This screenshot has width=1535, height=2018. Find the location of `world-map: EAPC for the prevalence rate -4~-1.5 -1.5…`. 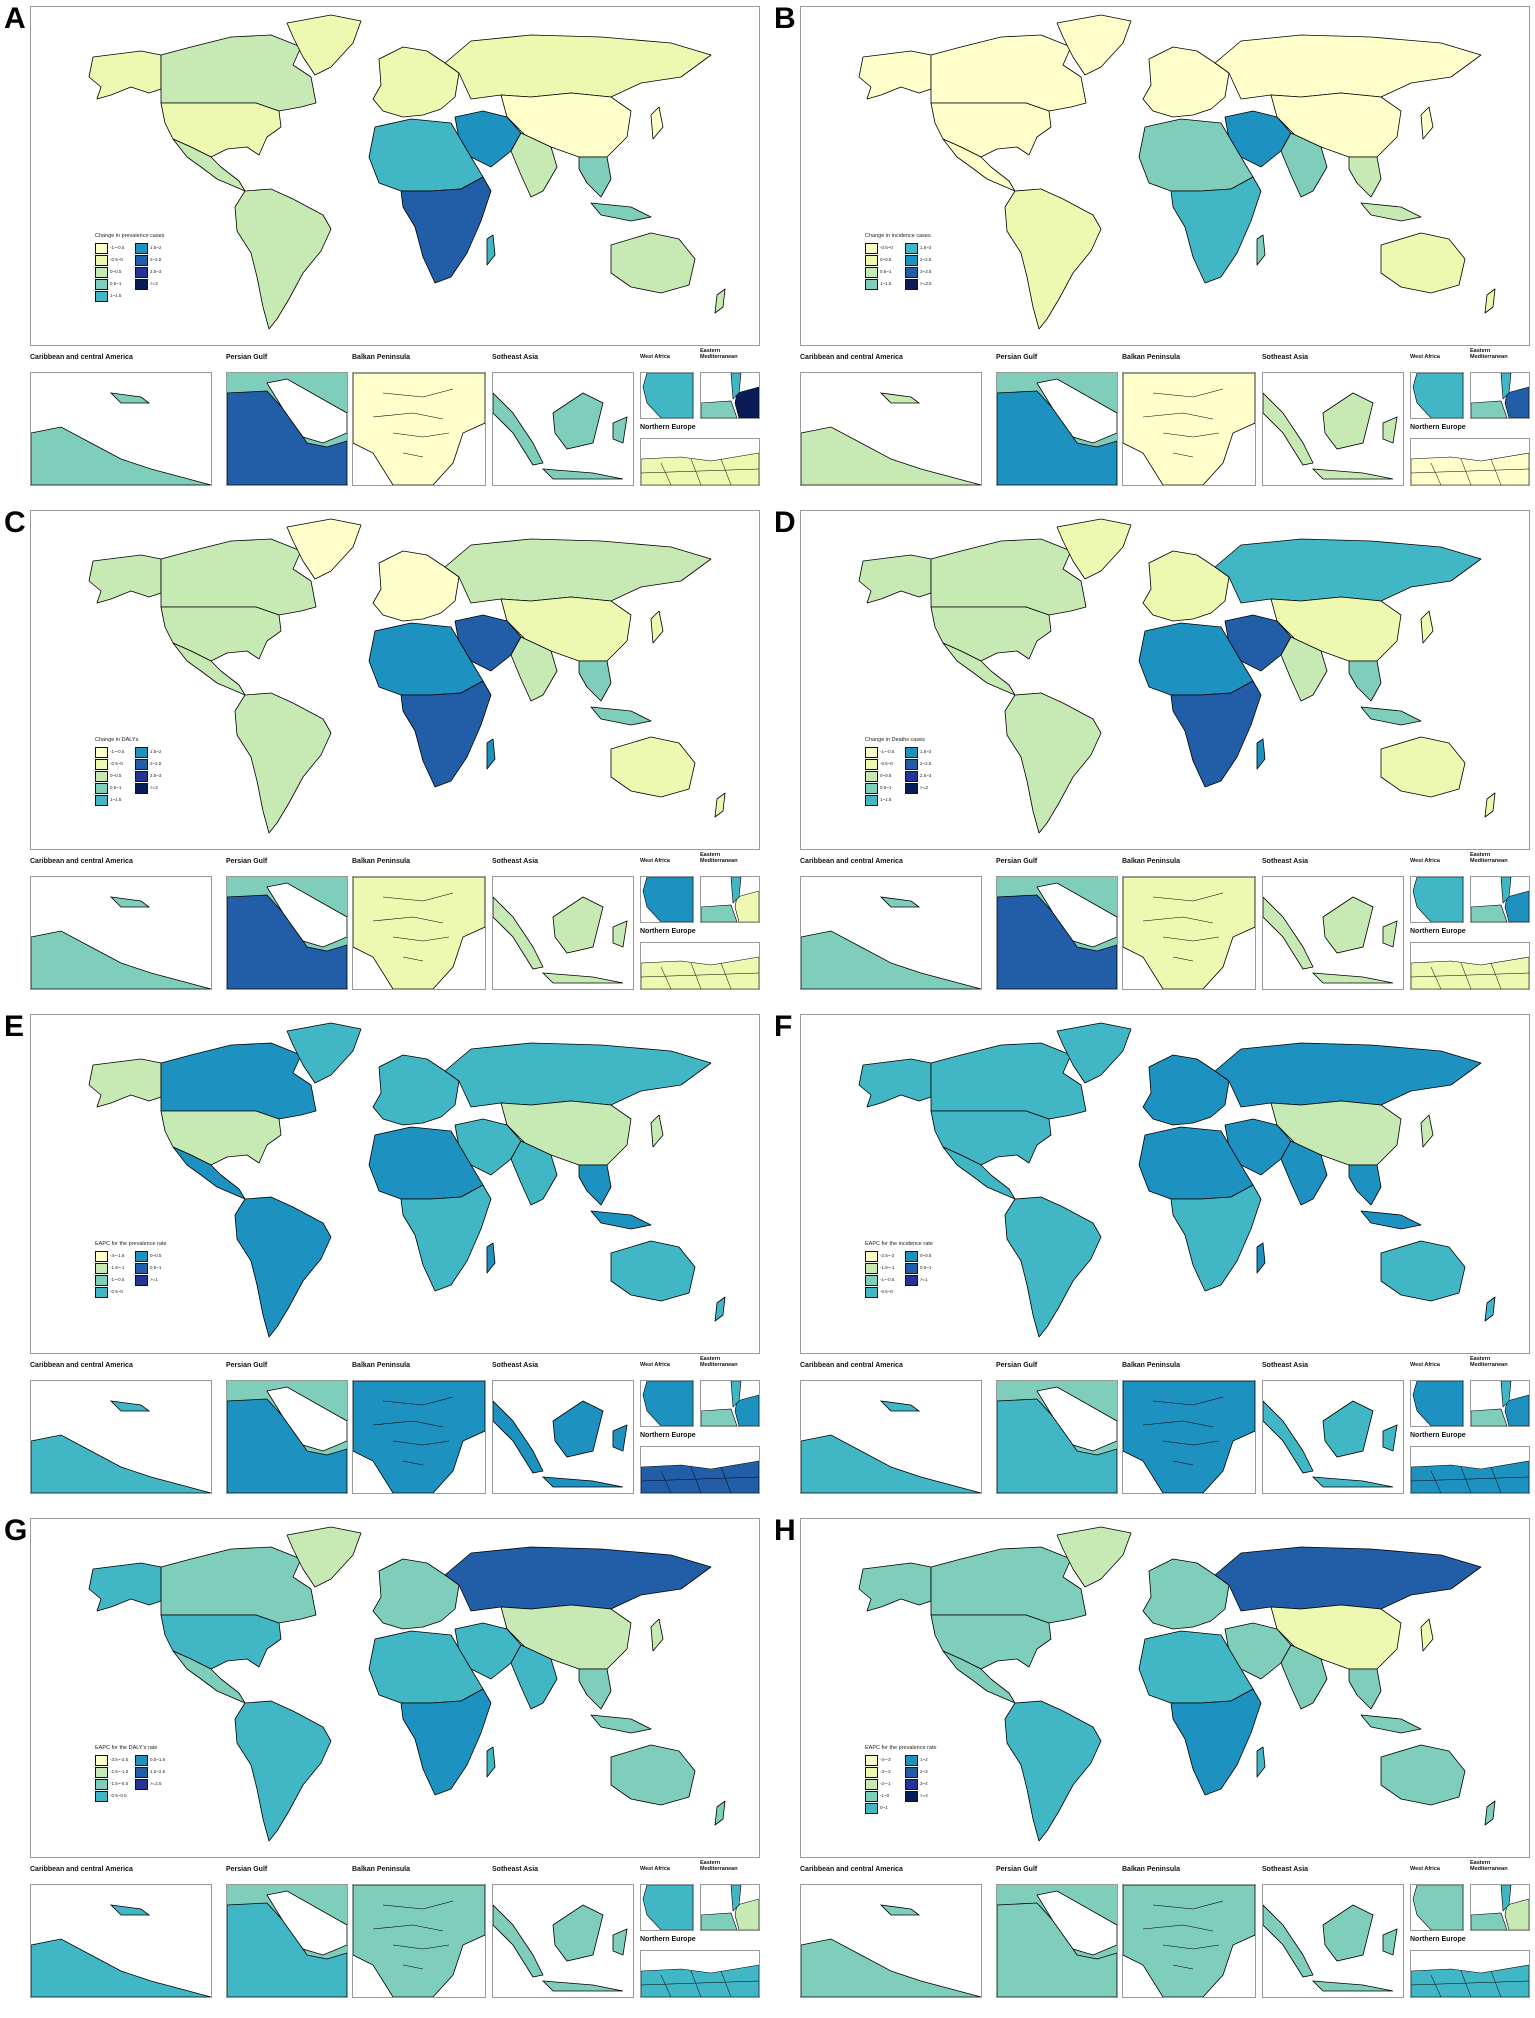

world-map: EAPC for the prevalence rate -4~-1.5 -1.5… is located at coordinates (395, 1184).